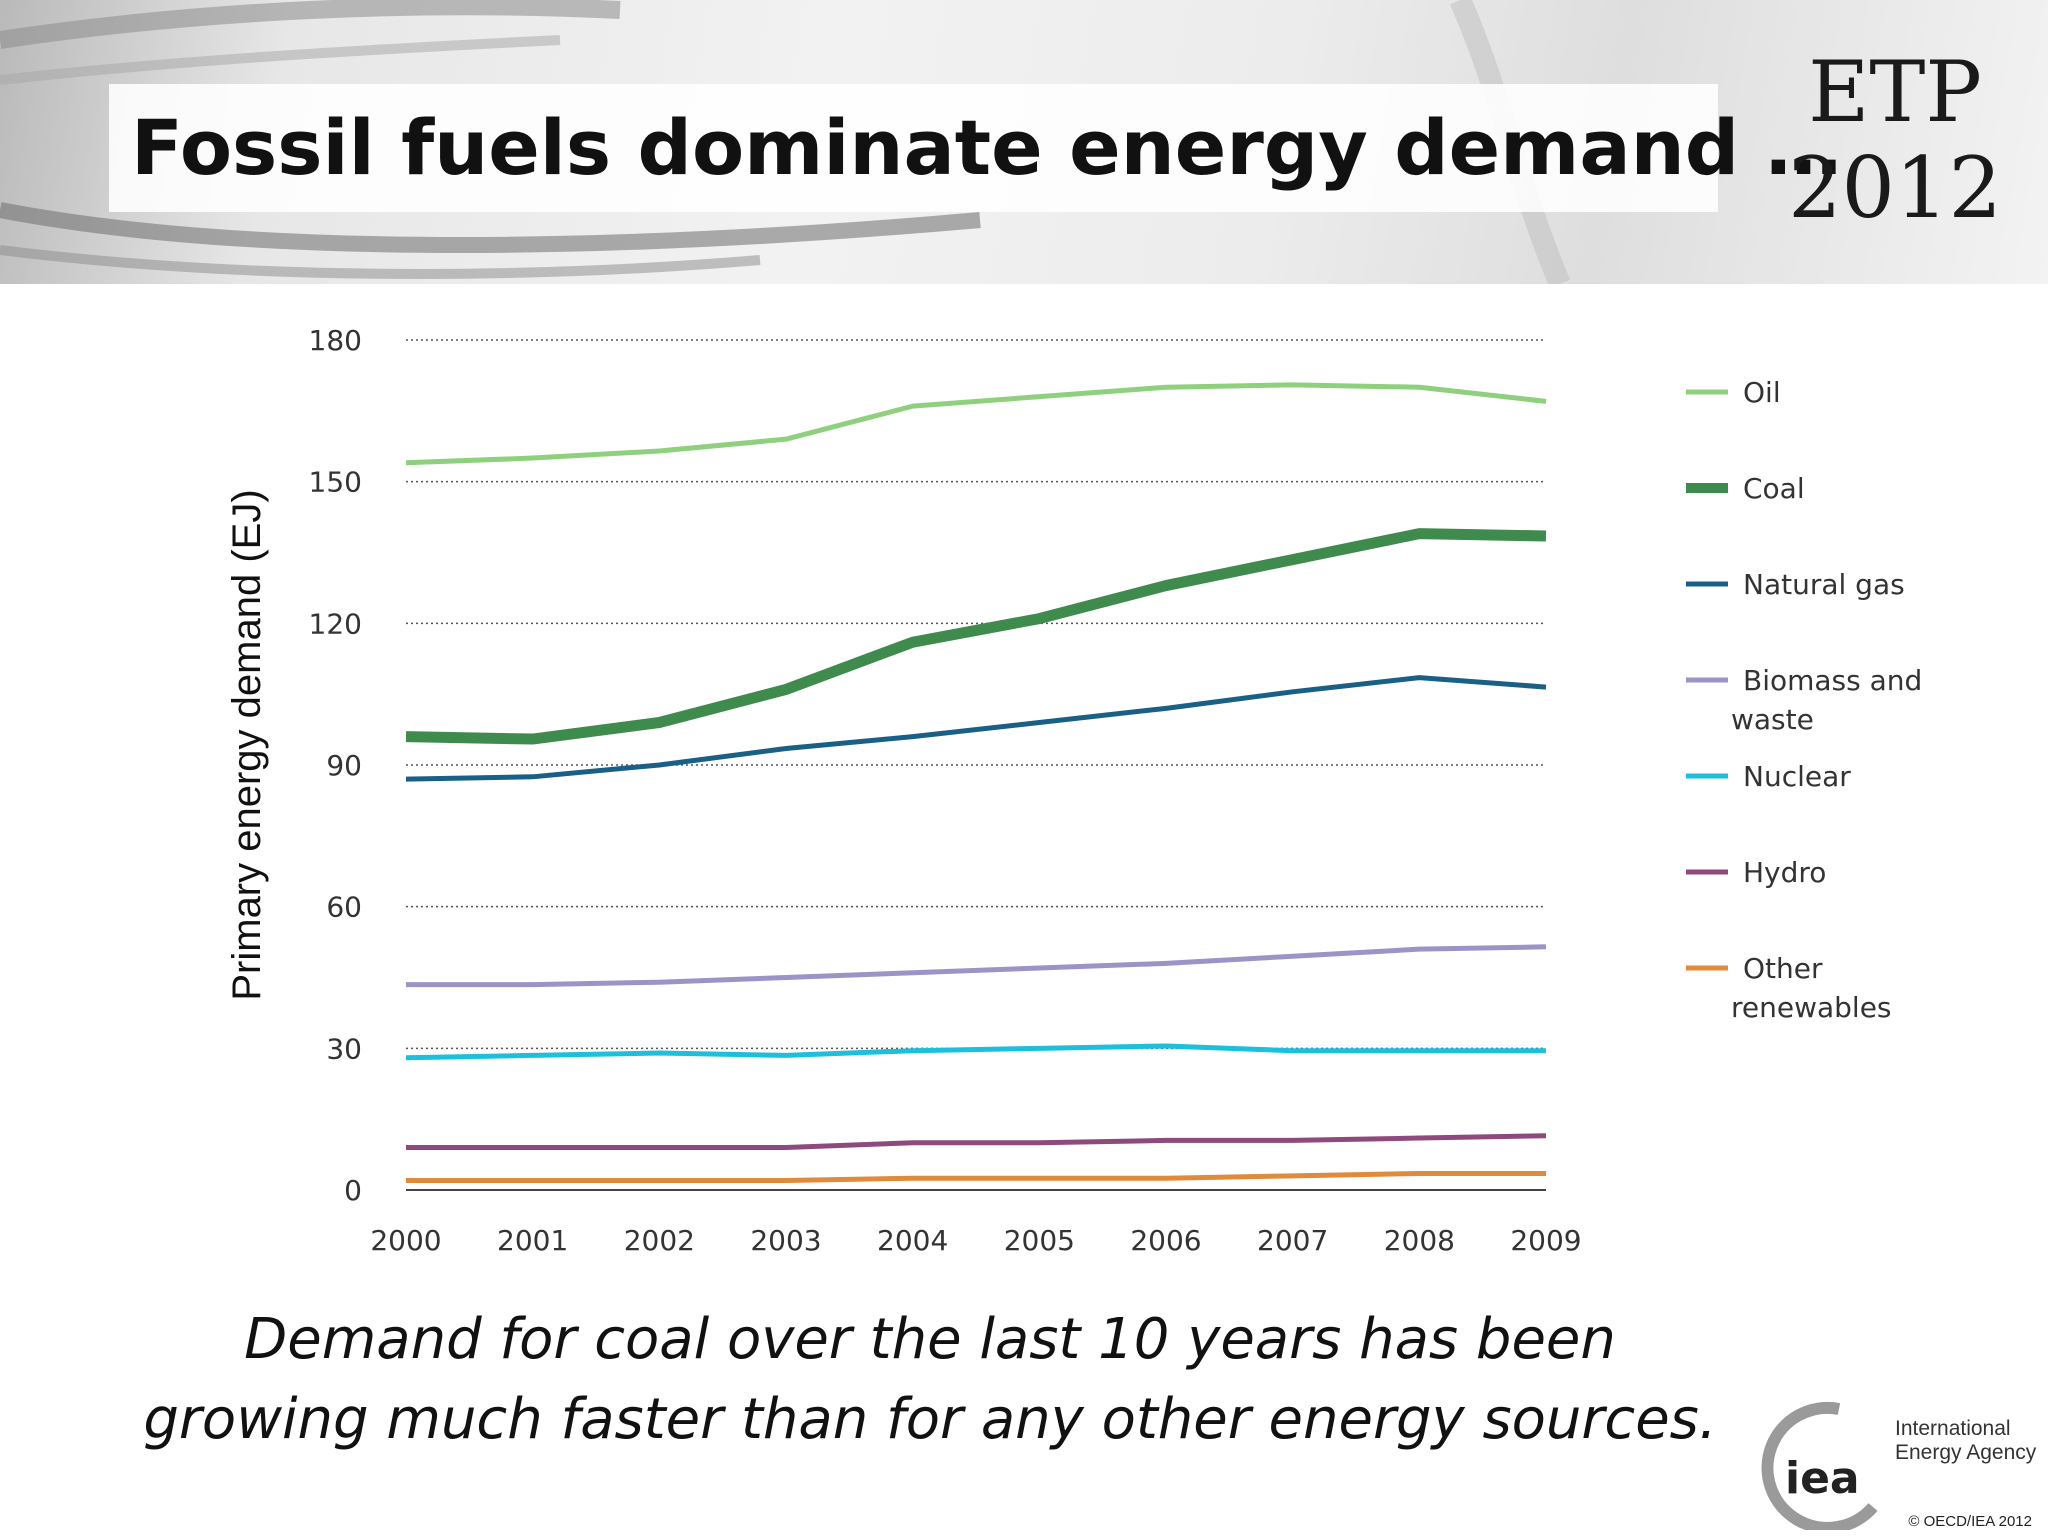 This screenshot has width=2048, height=1536. What do you see at coordinates (1895, 188) in the screenshot?
I see `badge-line-2: 2012` at bounding box center [1895, 188].